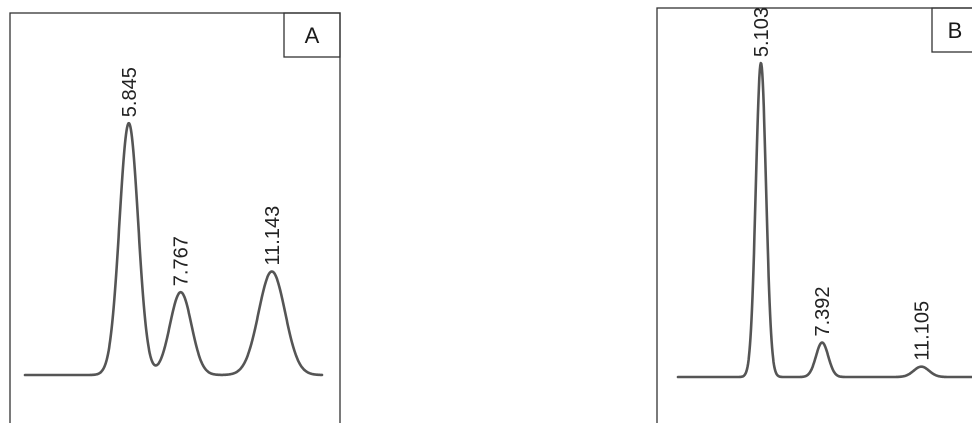  Describe the element at coordinates (130, 92) in the screenshot. I see `panel-a-peak-label-1: 5.845` at that location.